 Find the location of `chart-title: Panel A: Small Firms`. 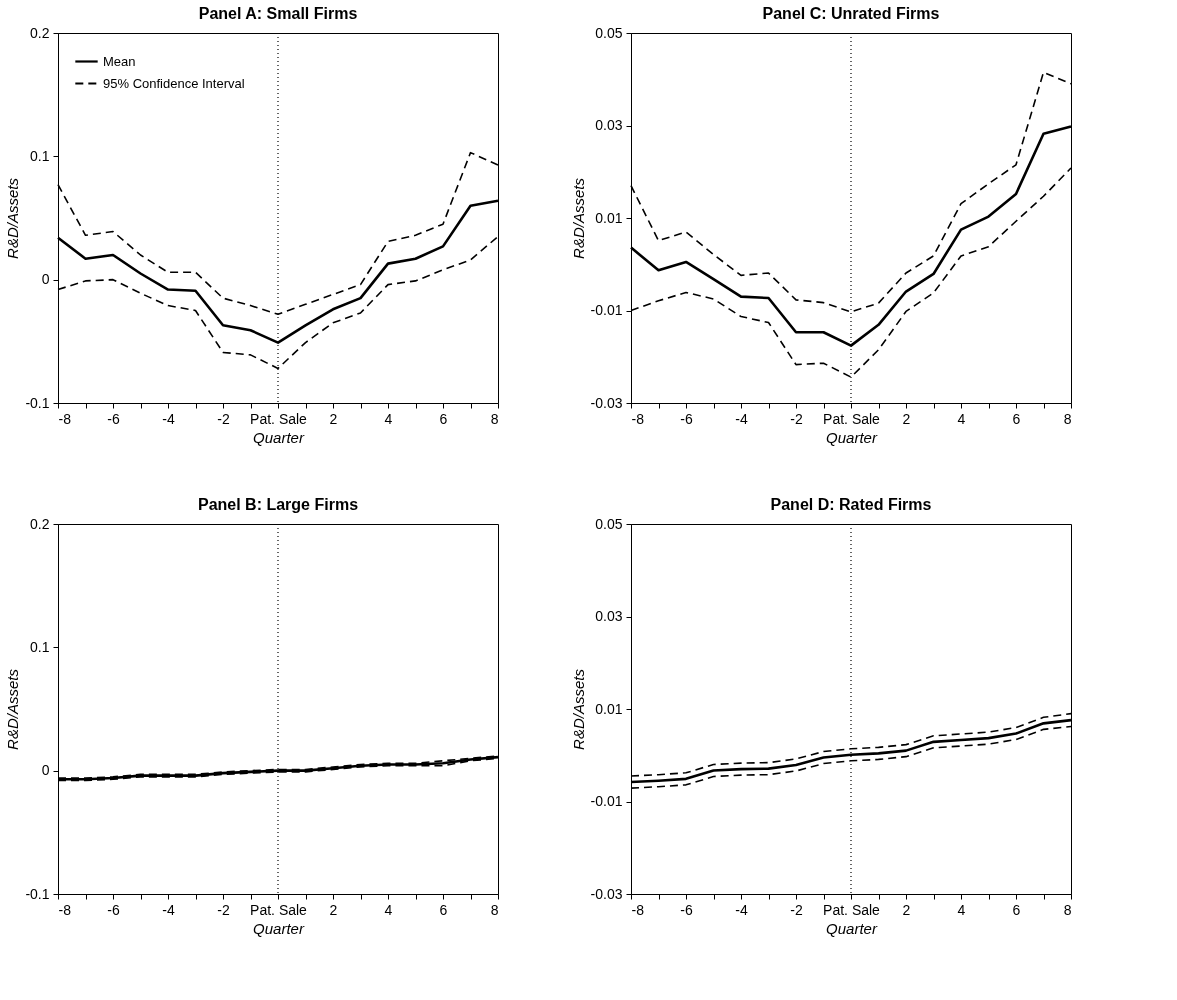

chart-title: Panel A: Small Firms is located at coordinates (278, 13).